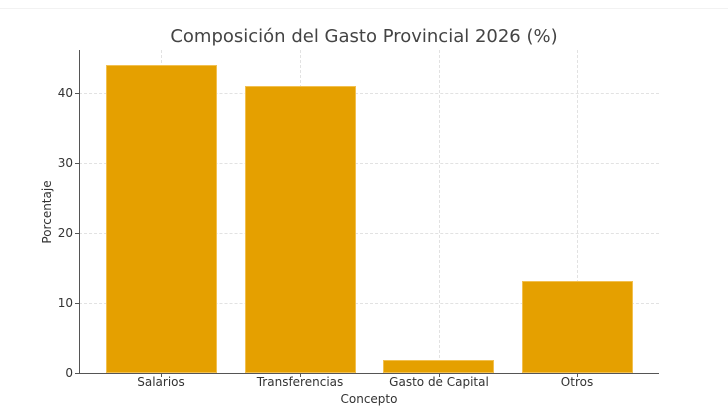 The height and width of the screenshot is (408, 728). Describe the element at coordinates (300, 382) in the screenshot. I see `x-tick-label-transferencias: Transferencias` at that location.